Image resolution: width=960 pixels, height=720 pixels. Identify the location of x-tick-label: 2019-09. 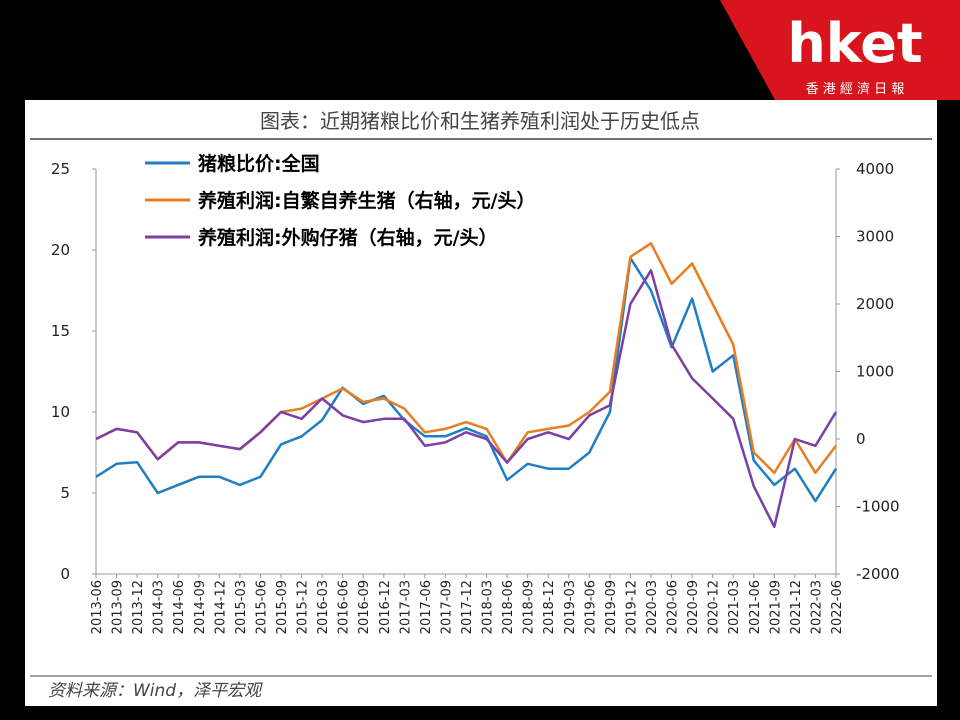
(611, 607).